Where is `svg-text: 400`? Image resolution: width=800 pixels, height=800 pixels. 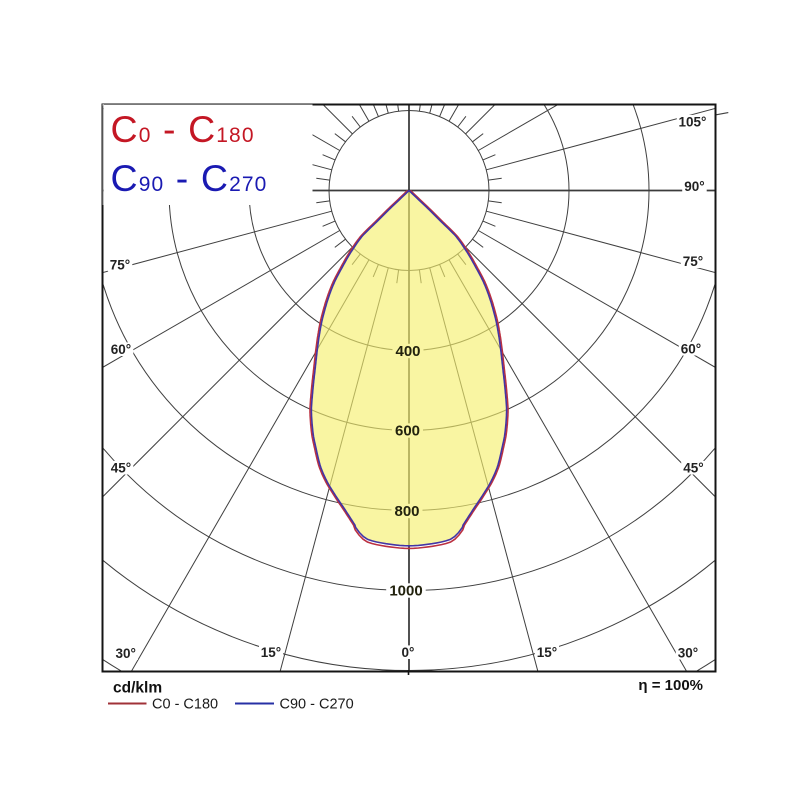 svg-text: 400 is located at coordinates (407, 351).